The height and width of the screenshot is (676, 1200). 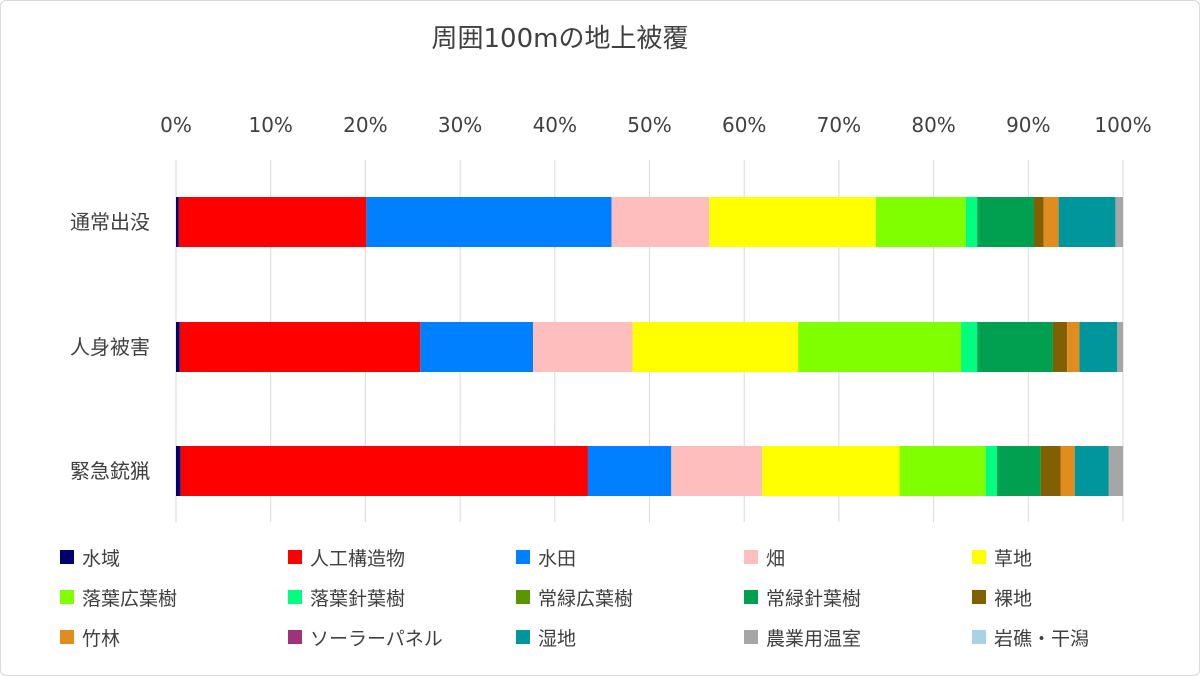 What do you see at coordinates (270, 125) in the screenshot?
I see `x-tick-label: 10%` at bounding box center [270, 125].